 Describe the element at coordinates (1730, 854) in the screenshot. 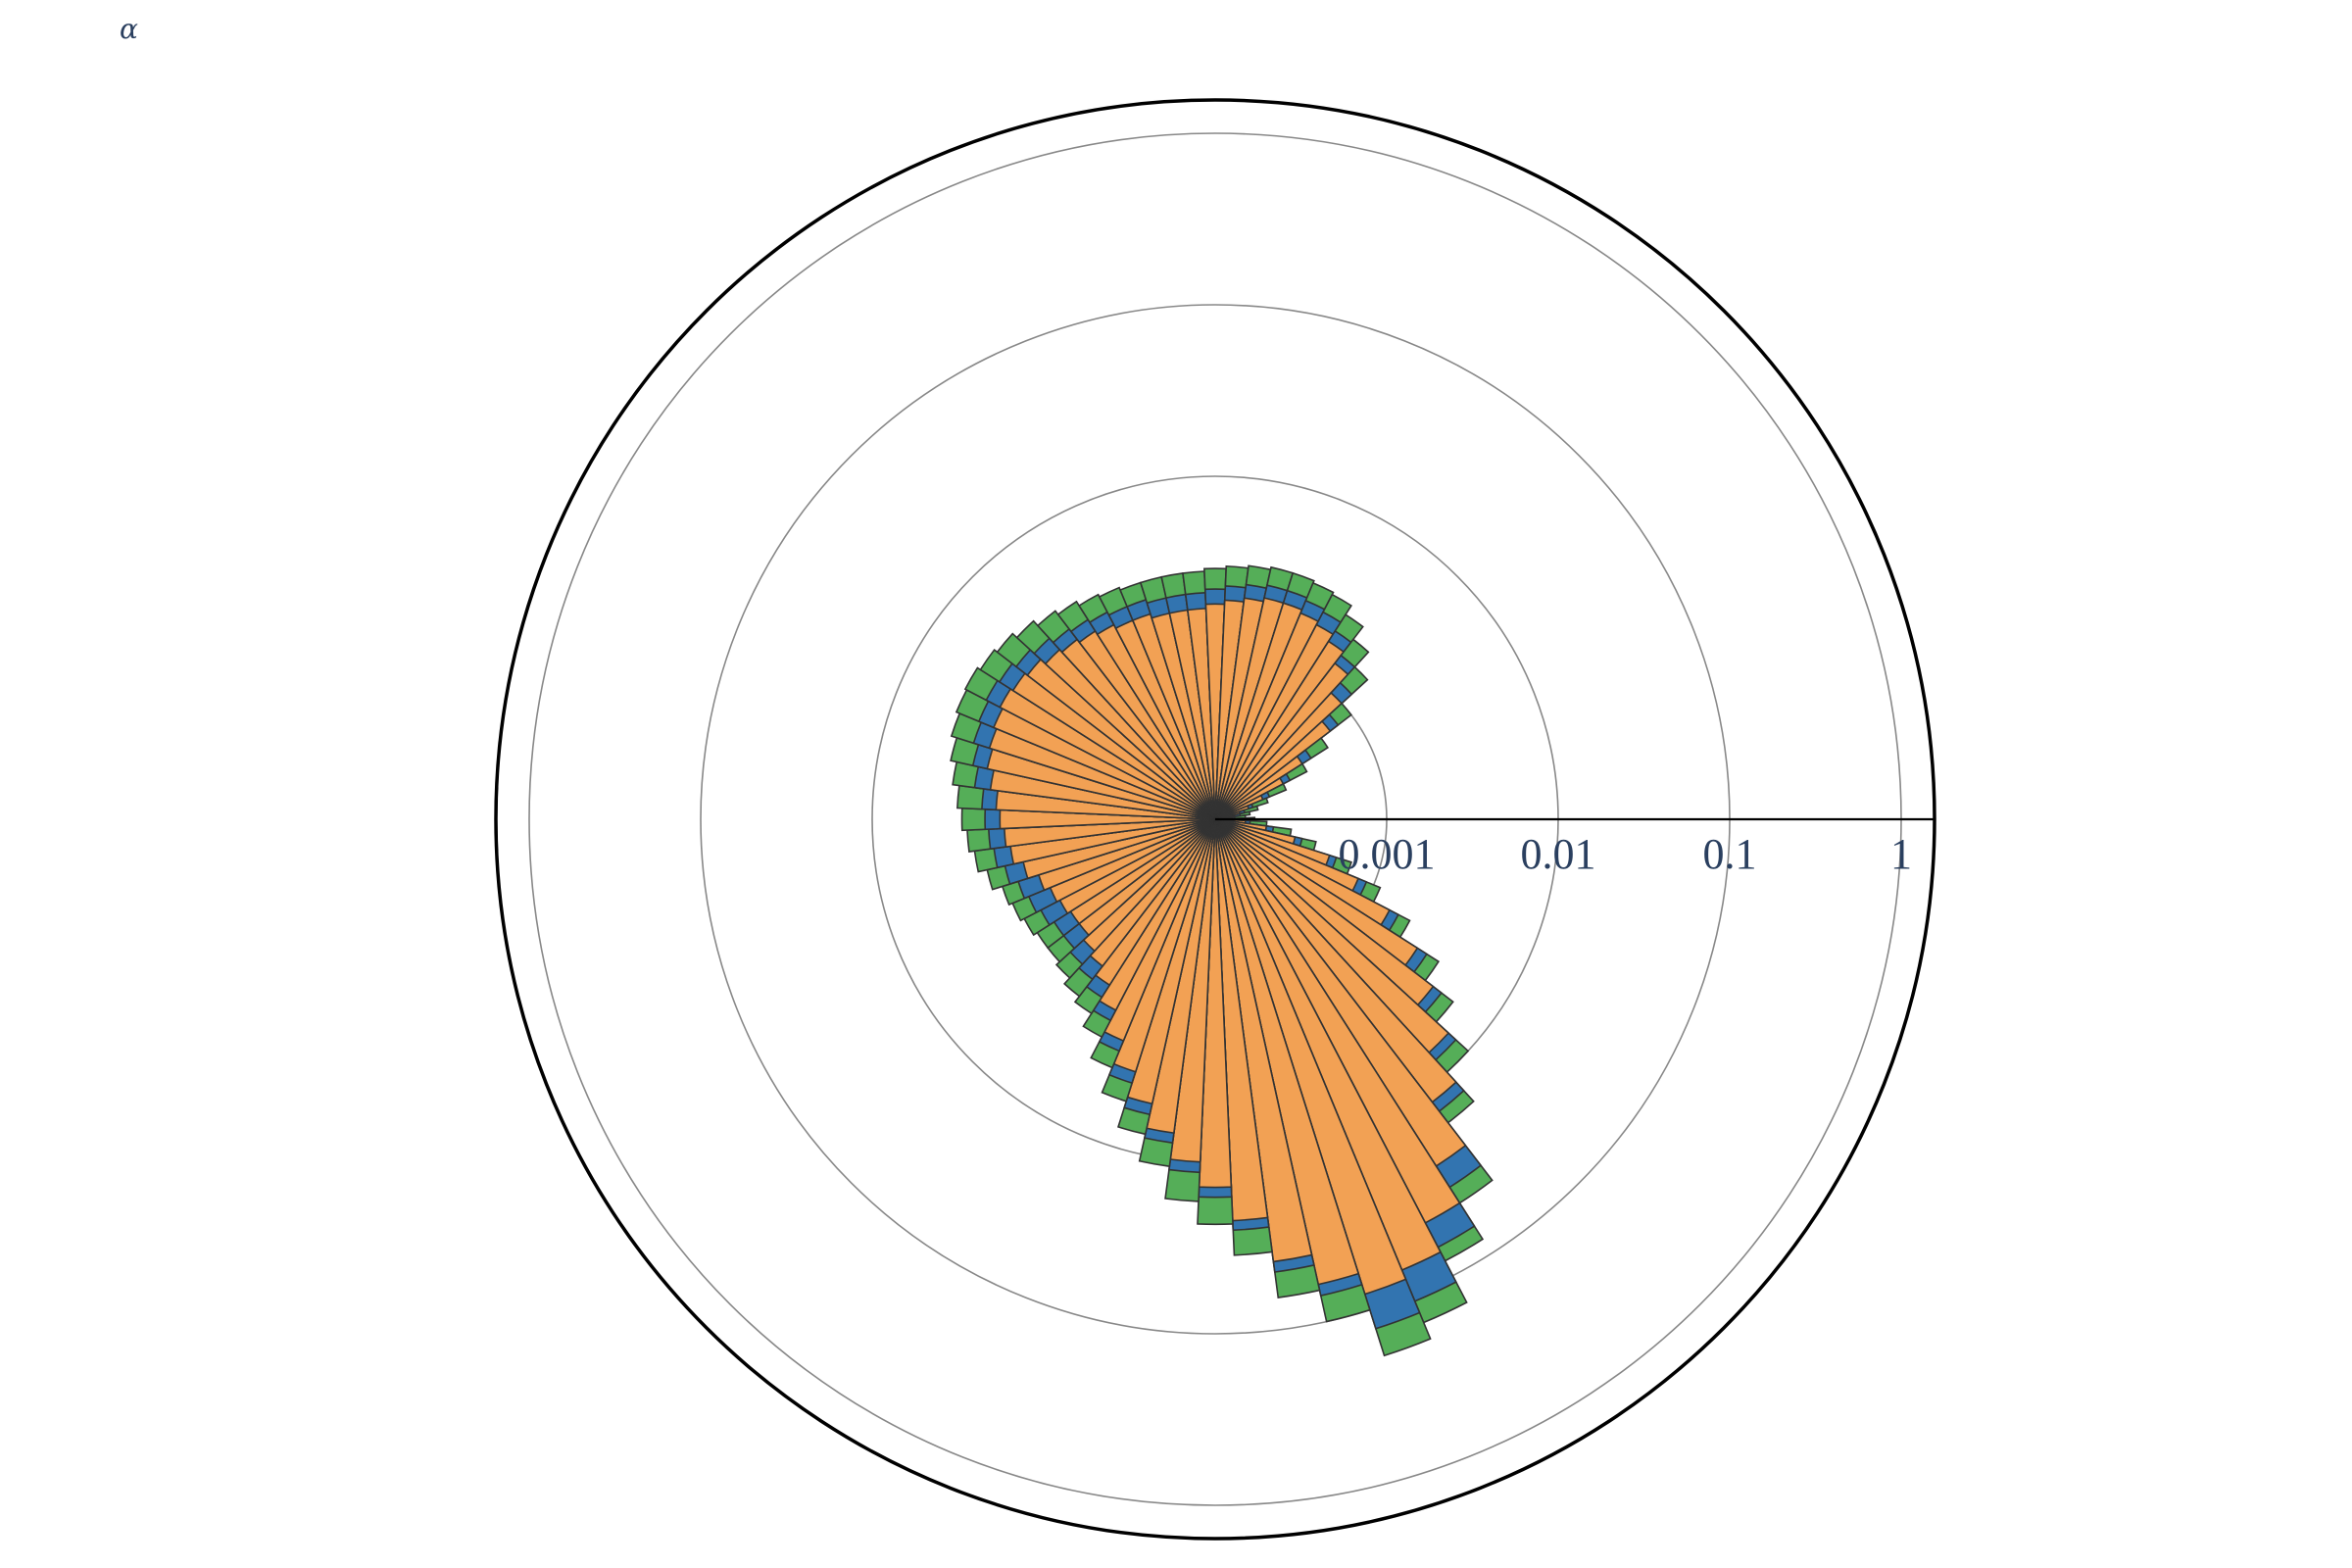

I see `radial-tick-label: 0.1` at that location.